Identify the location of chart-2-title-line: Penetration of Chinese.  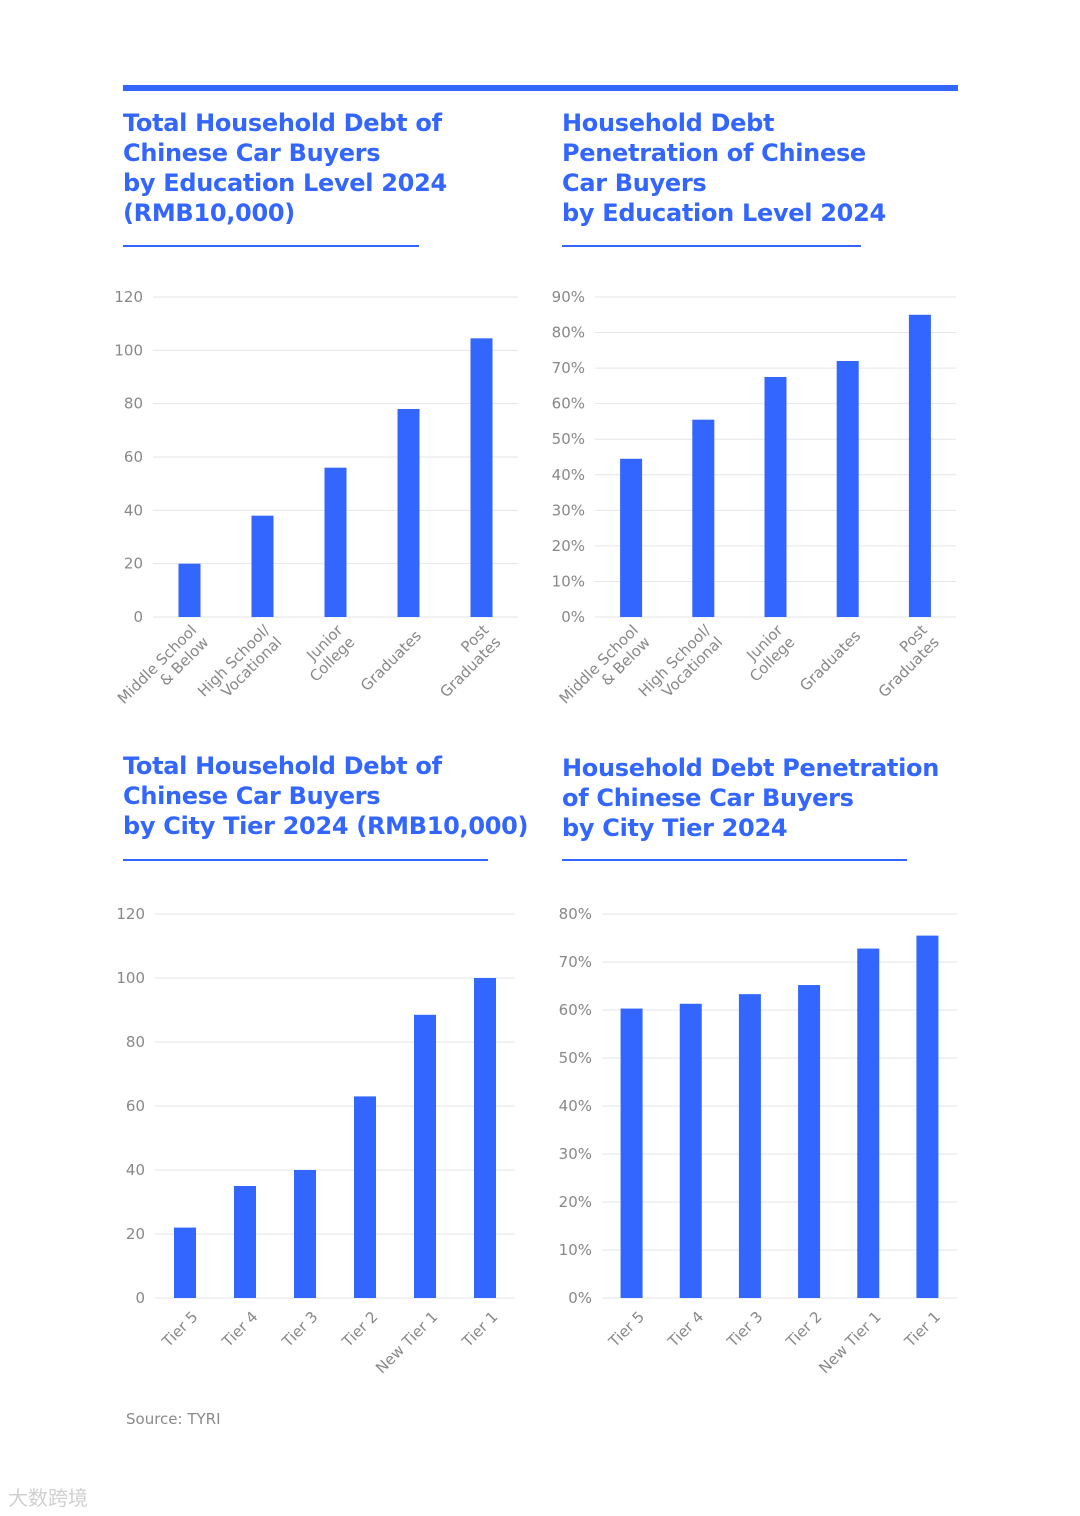
(714, 153).